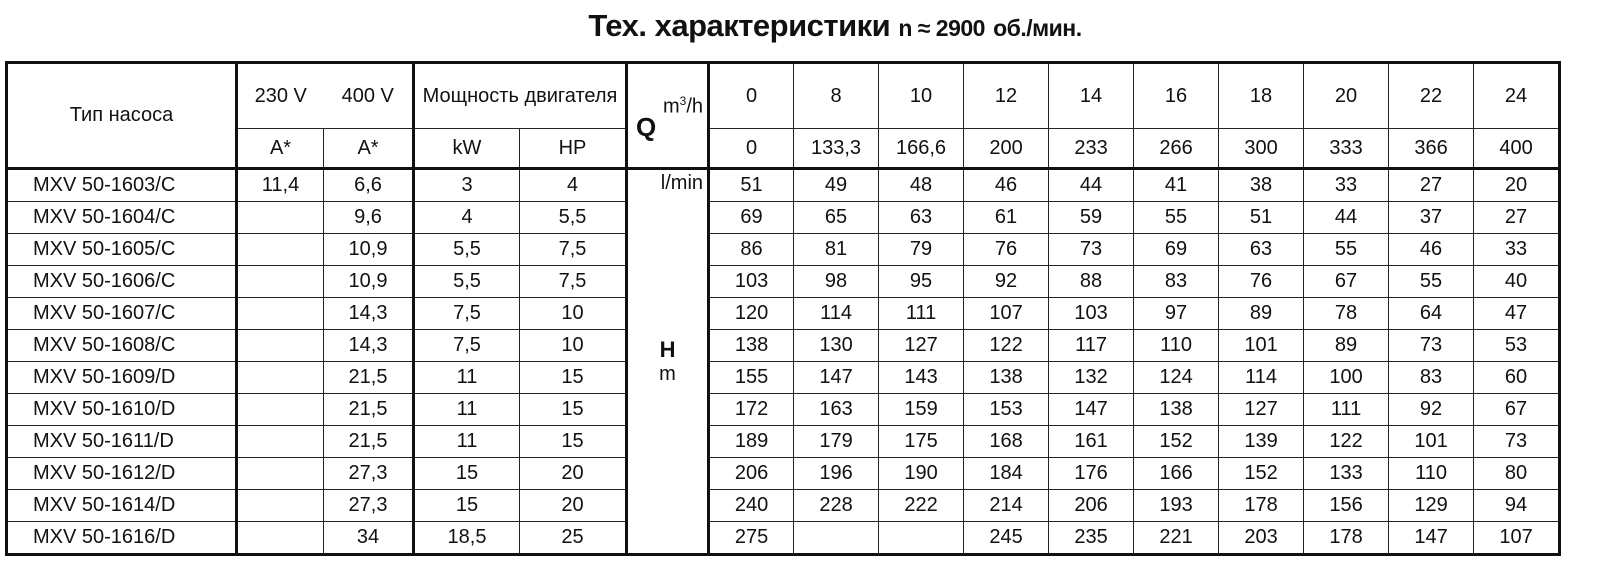 Image resolution: width=1600 pixels, height=585 pixels. Describe the element at coordinates (1261, 149) in the screenshot. I see `flow-lmin-6: 300` at that location.